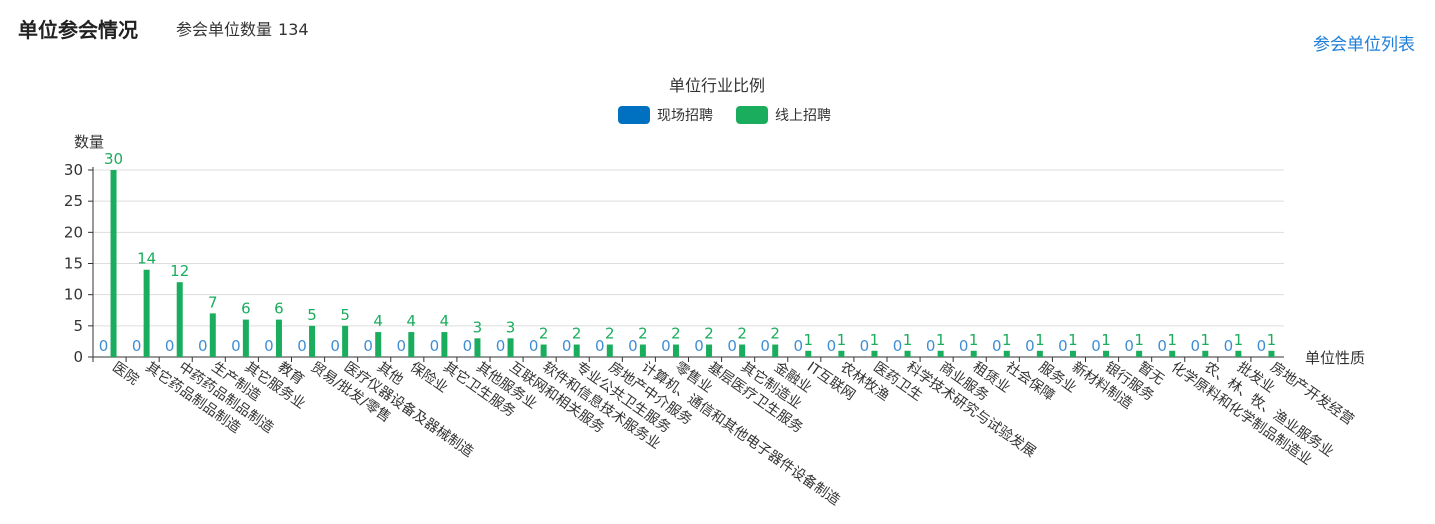 Image resolution: width=1435 pixels, height=524 pixels. What do you see at coordinates (73, 170) in the screenshot?
I see `y-tick-label: 30` at bounding box center [73, 170].